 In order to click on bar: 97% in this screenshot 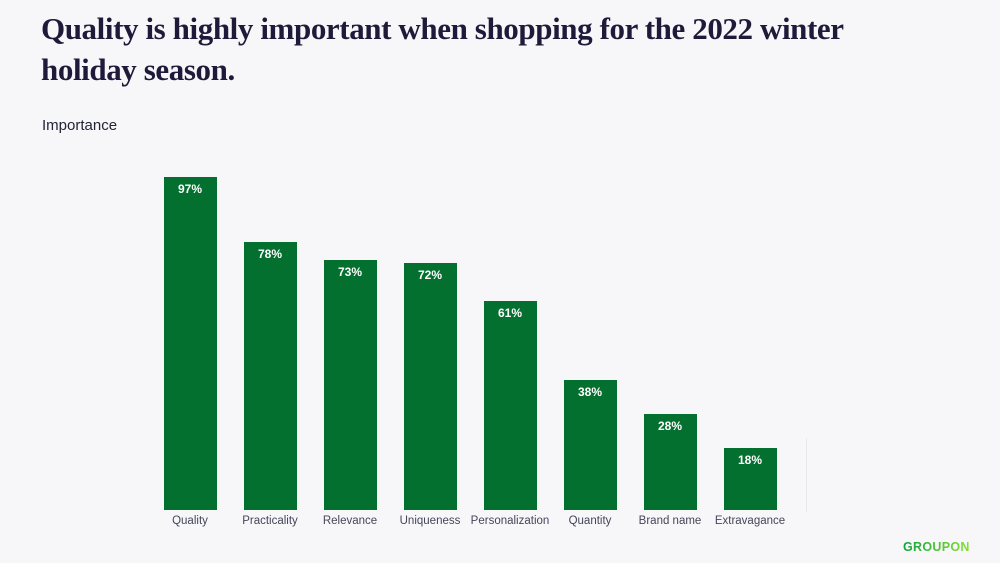, I will do `click(190, 343)`.